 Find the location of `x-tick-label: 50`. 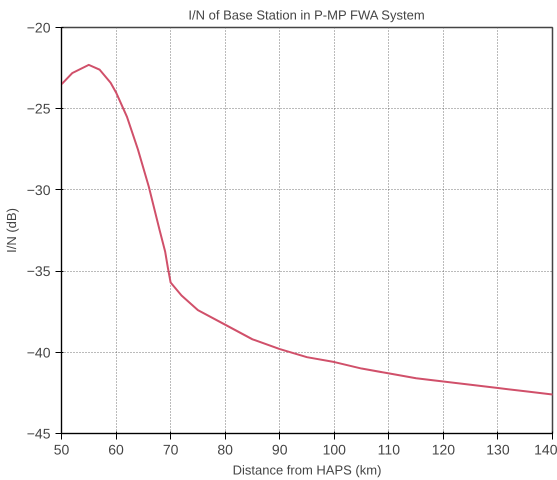

x-tick-label: 50 is located at coordinates (62, 450).